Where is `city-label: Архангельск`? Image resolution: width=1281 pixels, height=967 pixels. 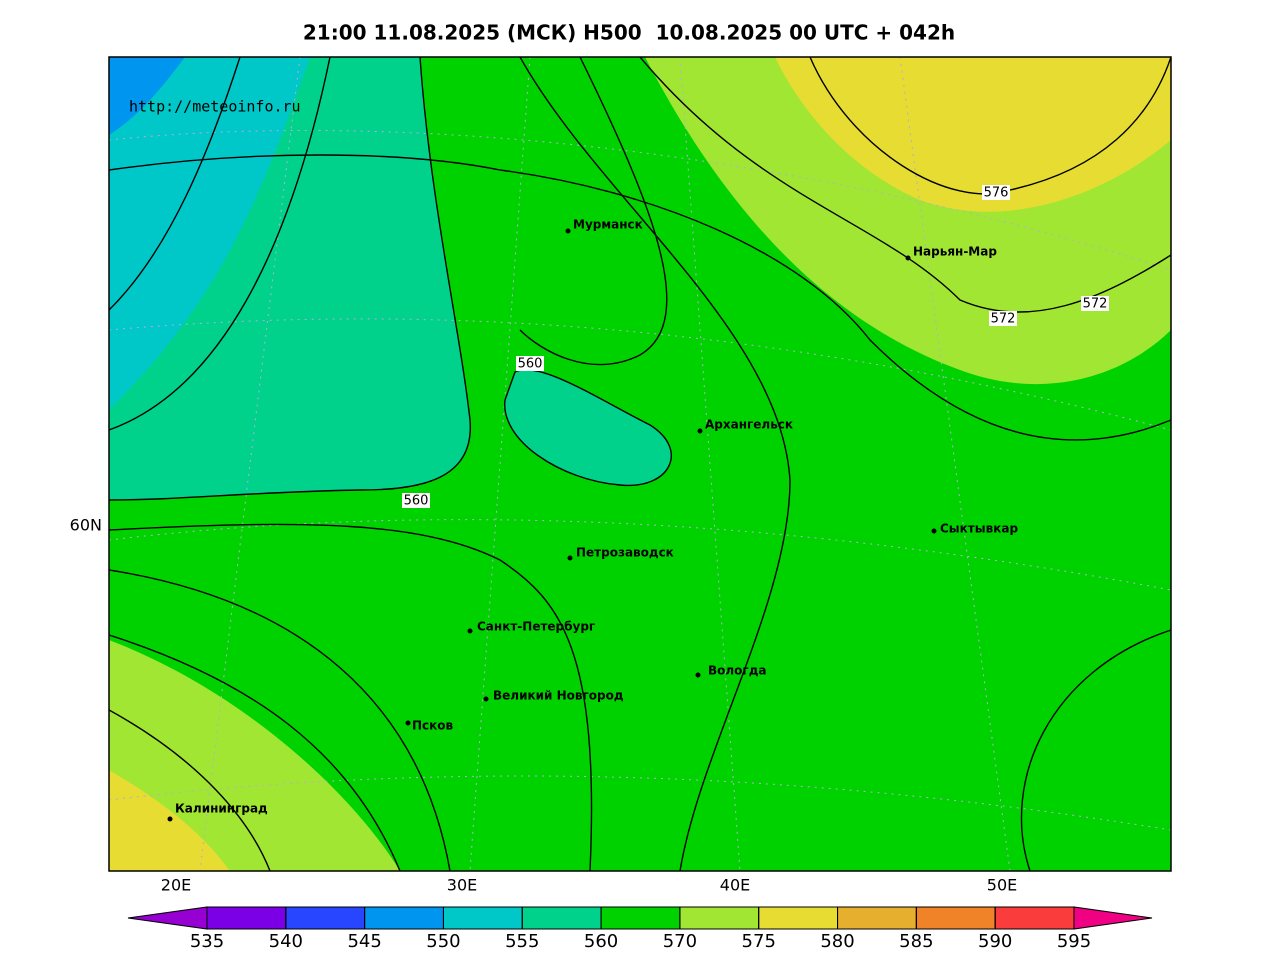
city-label: Архангельск is located at coordinates (749, 425).